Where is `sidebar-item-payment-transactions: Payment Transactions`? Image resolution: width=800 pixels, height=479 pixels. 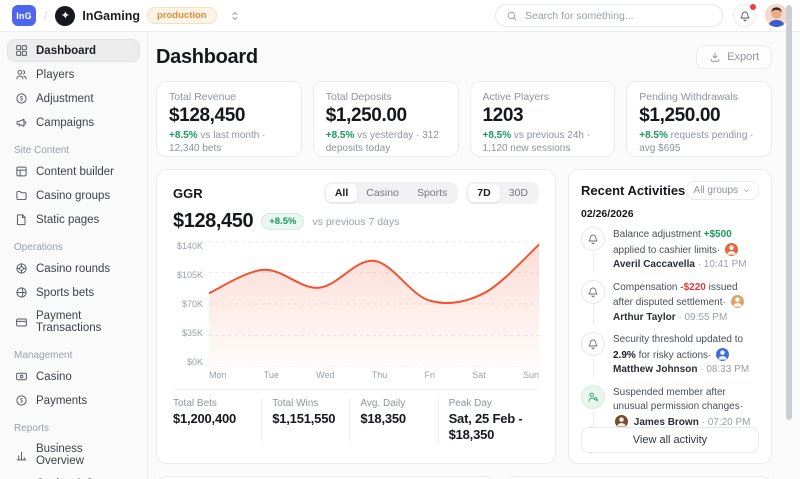 sidebar-item-payment-transactions: Payment Transactions is located at coordinates (73, 322).